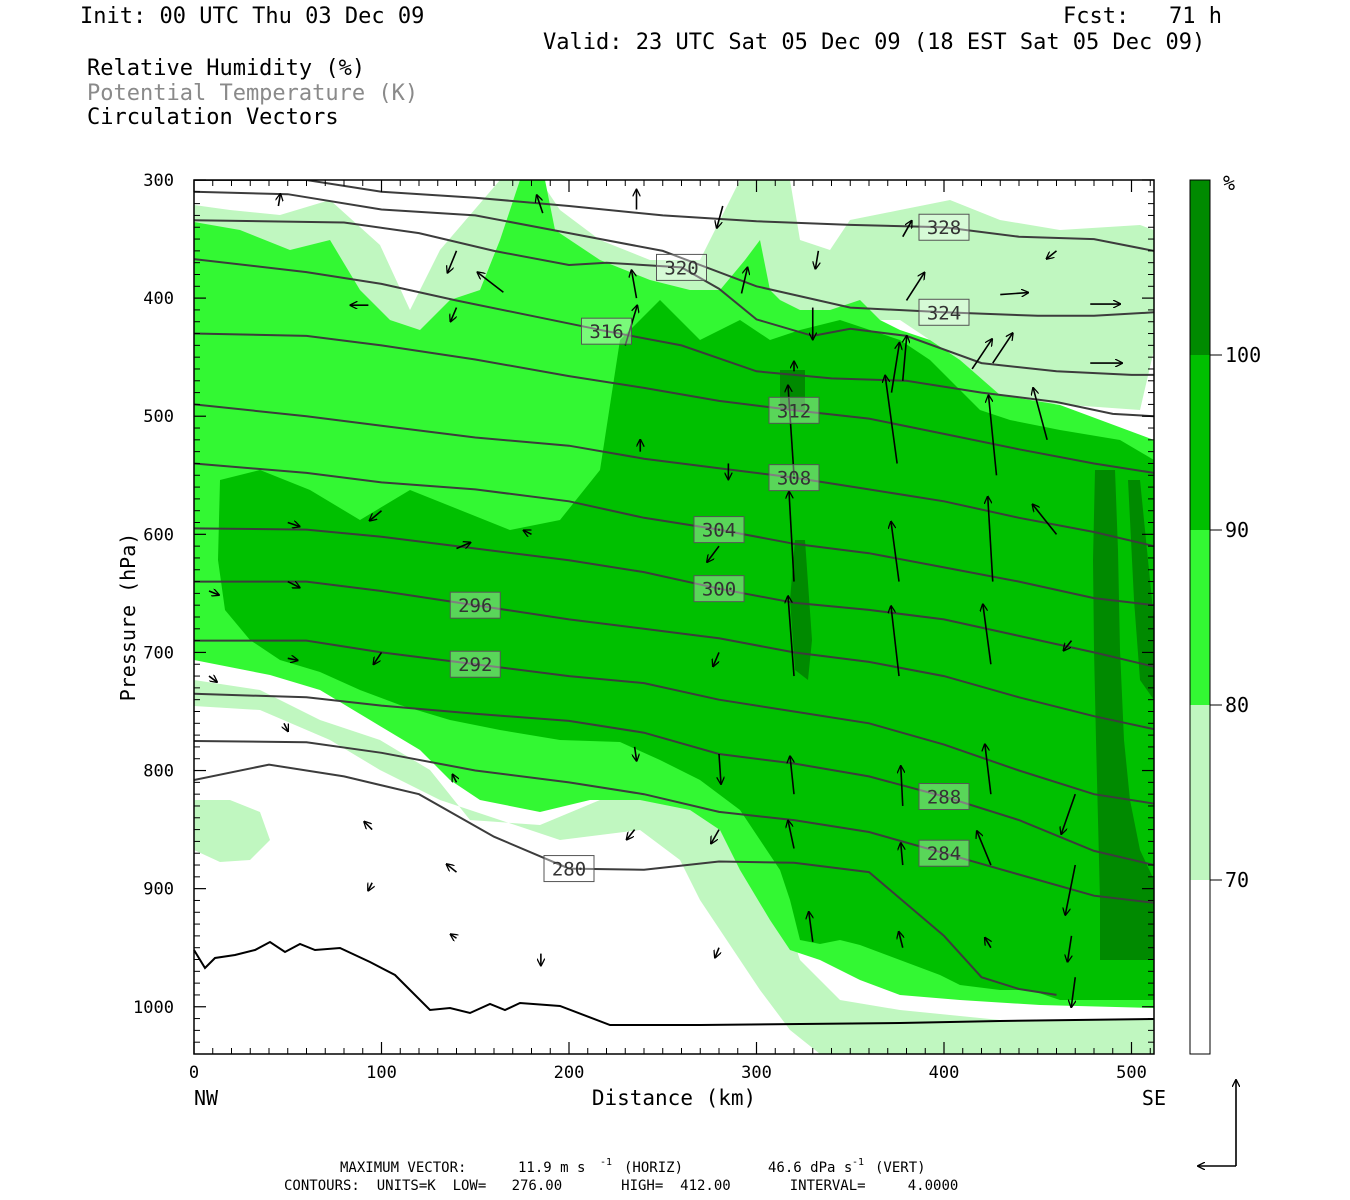 This screenshot has height=1200, width=1350. I want to click on contour-label-324: 324, so click(944, 312).